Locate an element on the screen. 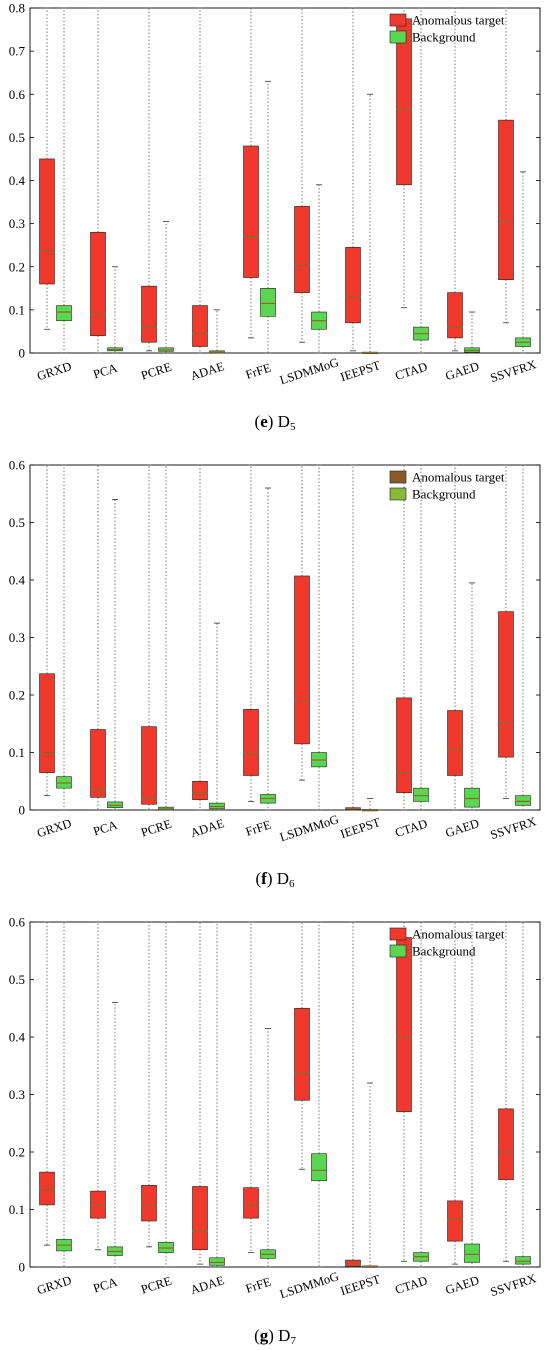 The image size is (550, 1350). background-box-lsdmmog is located at coordinates (319, 637).